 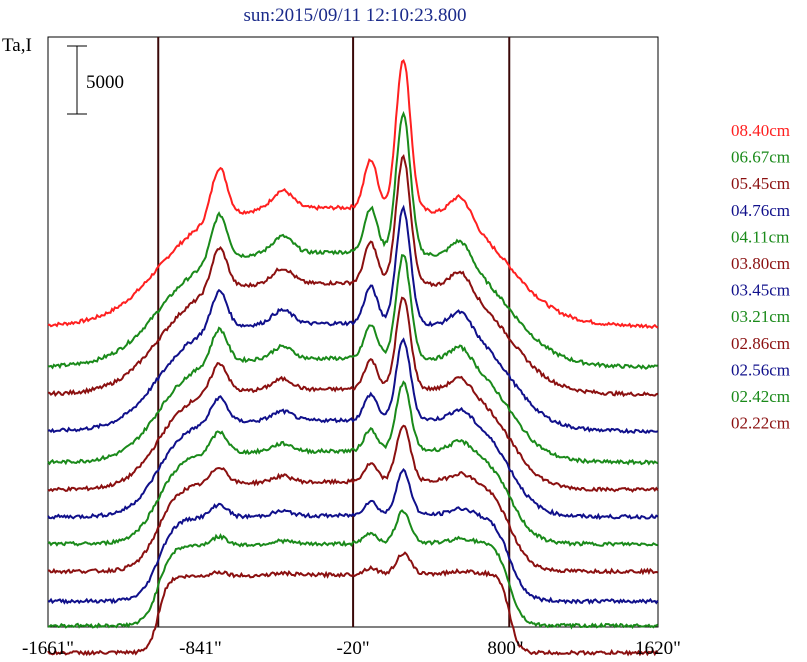 What do you see at coordinates (17, 45) in the screenshot?
I see `y-axis-label: Ta,I` at bounding box center [17, 45].